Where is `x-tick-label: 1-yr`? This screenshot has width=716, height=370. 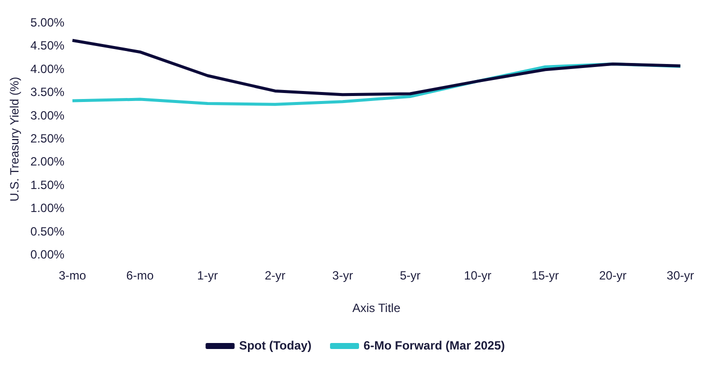 x-tick-label: 1-yr is located at coordinates (207, 275).